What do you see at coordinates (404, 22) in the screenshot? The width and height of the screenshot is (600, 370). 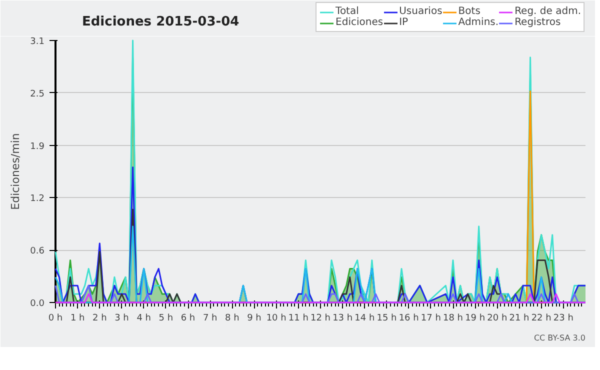 I see `legend-label: IP` at bounding box center [404, 22].